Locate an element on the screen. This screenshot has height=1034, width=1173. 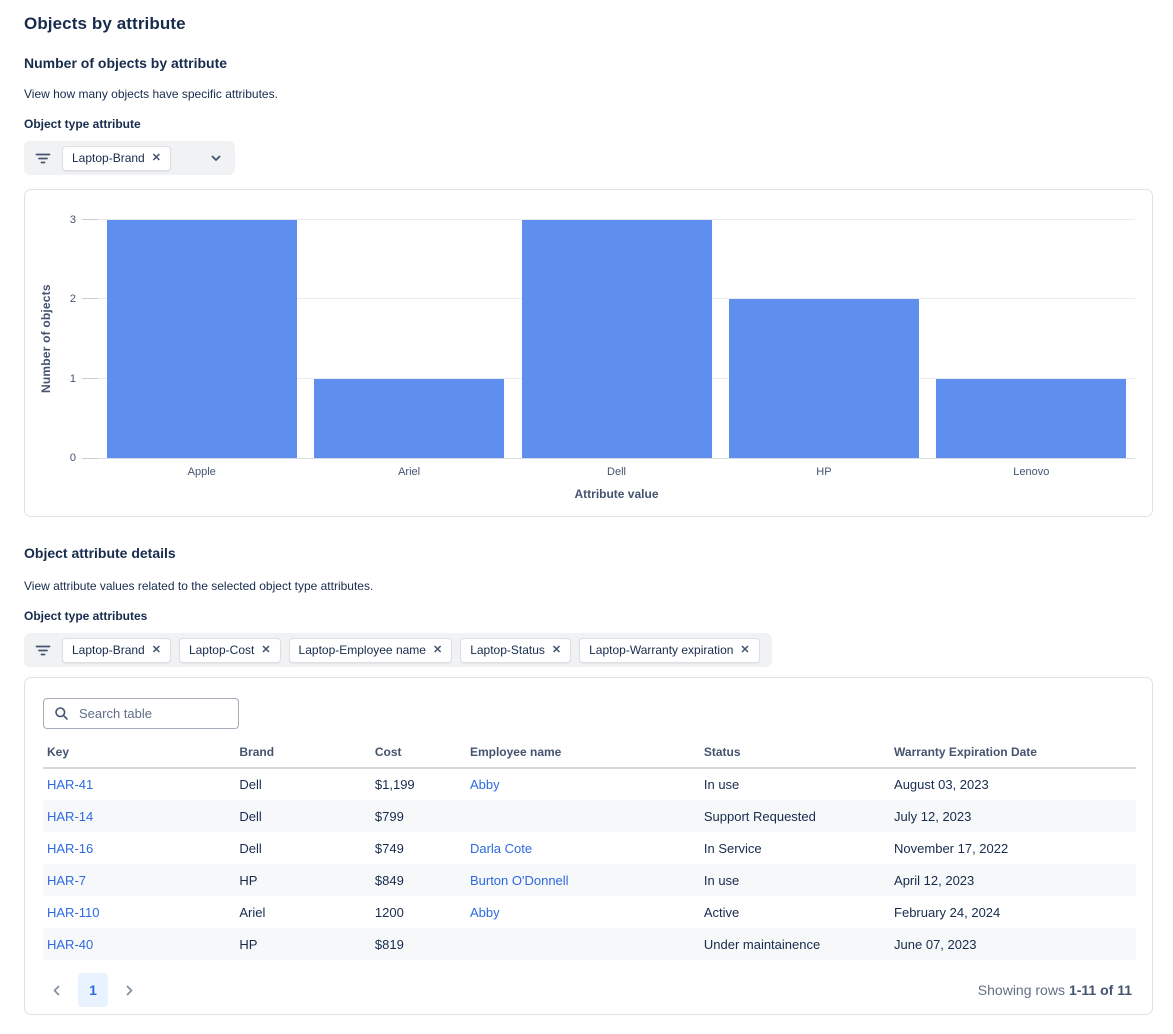
table-search-box is located at coordinates (141, 713).